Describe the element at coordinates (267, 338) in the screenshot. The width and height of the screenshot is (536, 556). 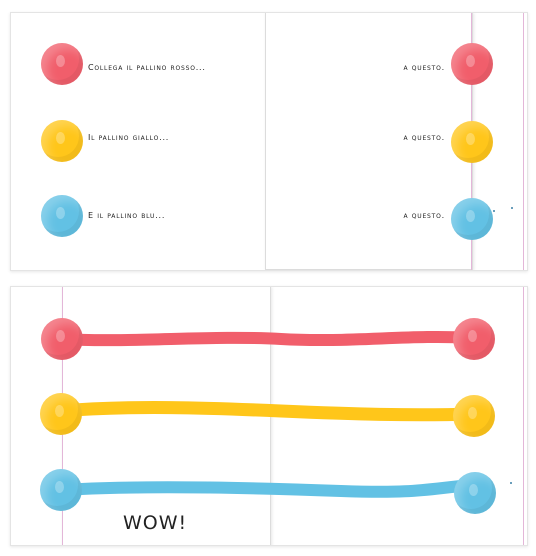
I see `red-connecting-stroke` at that location.